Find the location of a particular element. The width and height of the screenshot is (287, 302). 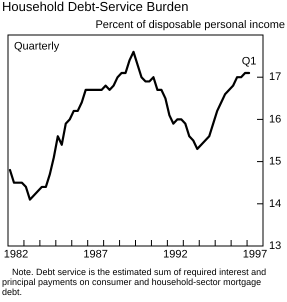

x-tick-label: 1982 is located at coordinates (16, 254).